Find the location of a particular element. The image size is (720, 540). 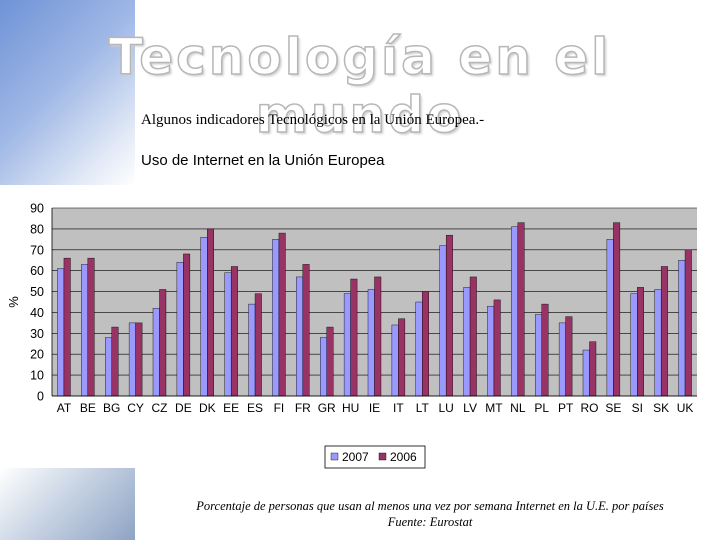

x-tick-label: CY is located at coordinates (135, 408).